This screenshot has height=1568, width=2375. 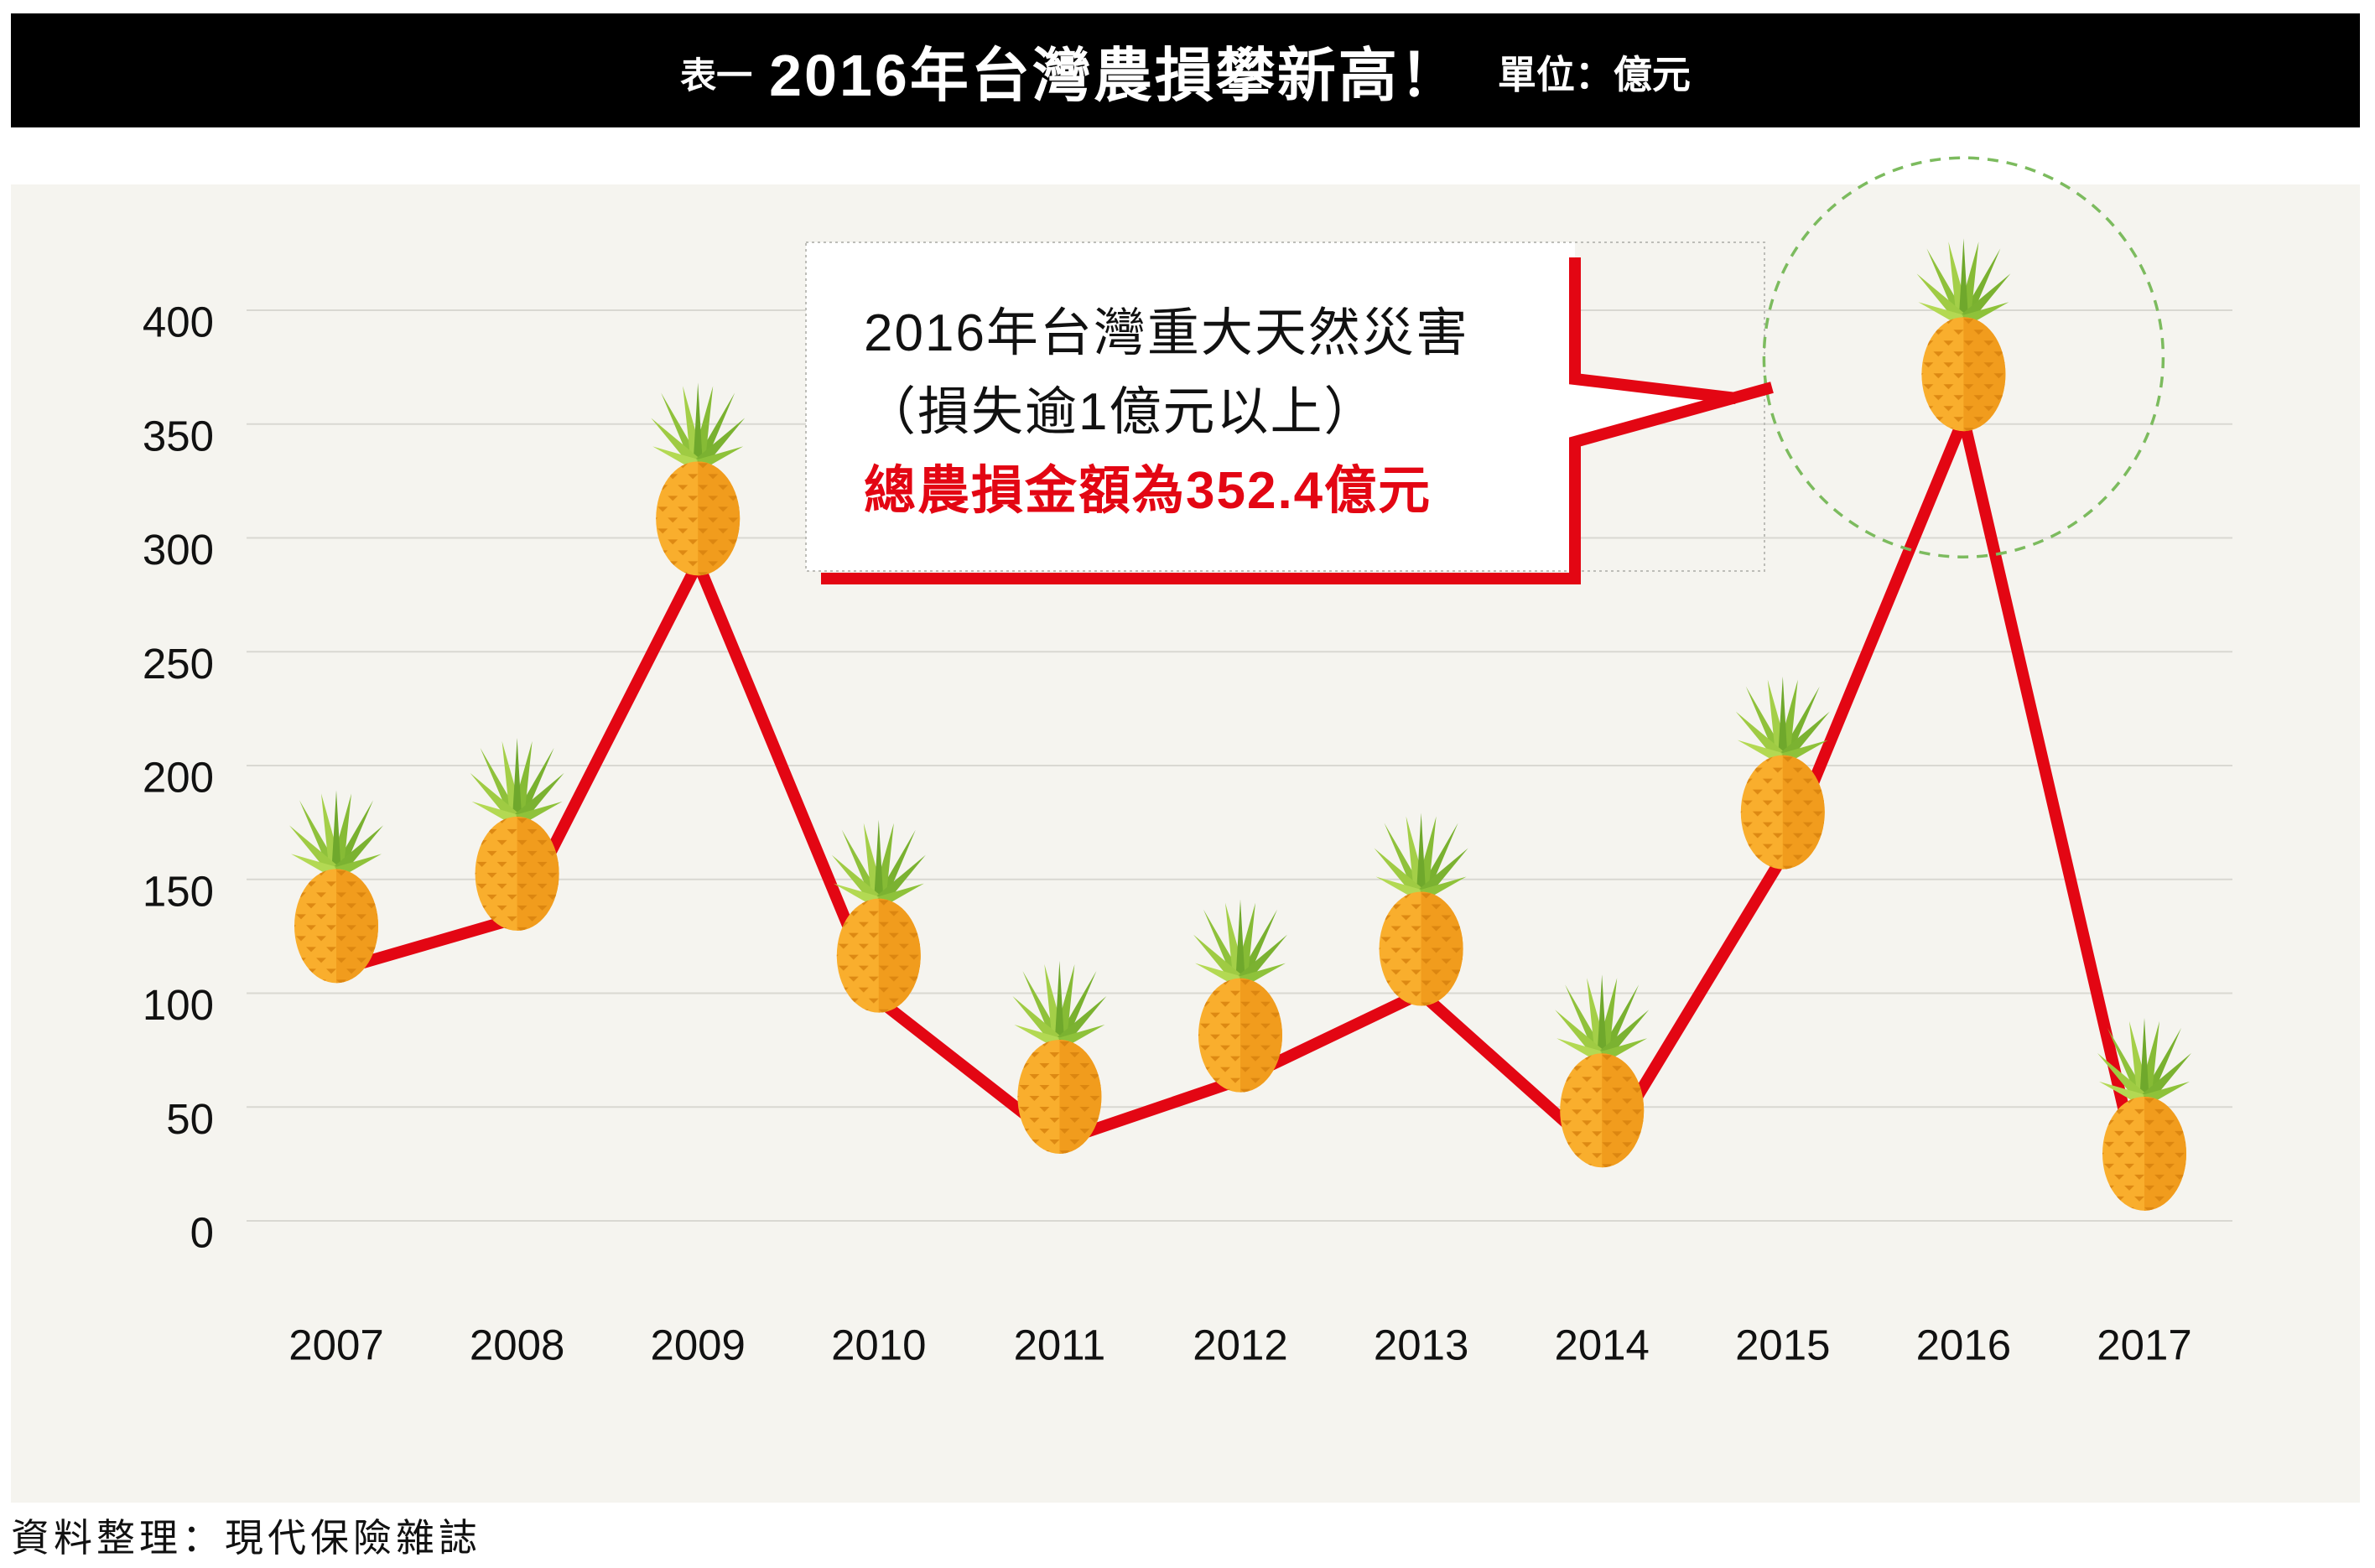 I want to click on x-tick-label: 2014, so click(x=1602, y=1345).